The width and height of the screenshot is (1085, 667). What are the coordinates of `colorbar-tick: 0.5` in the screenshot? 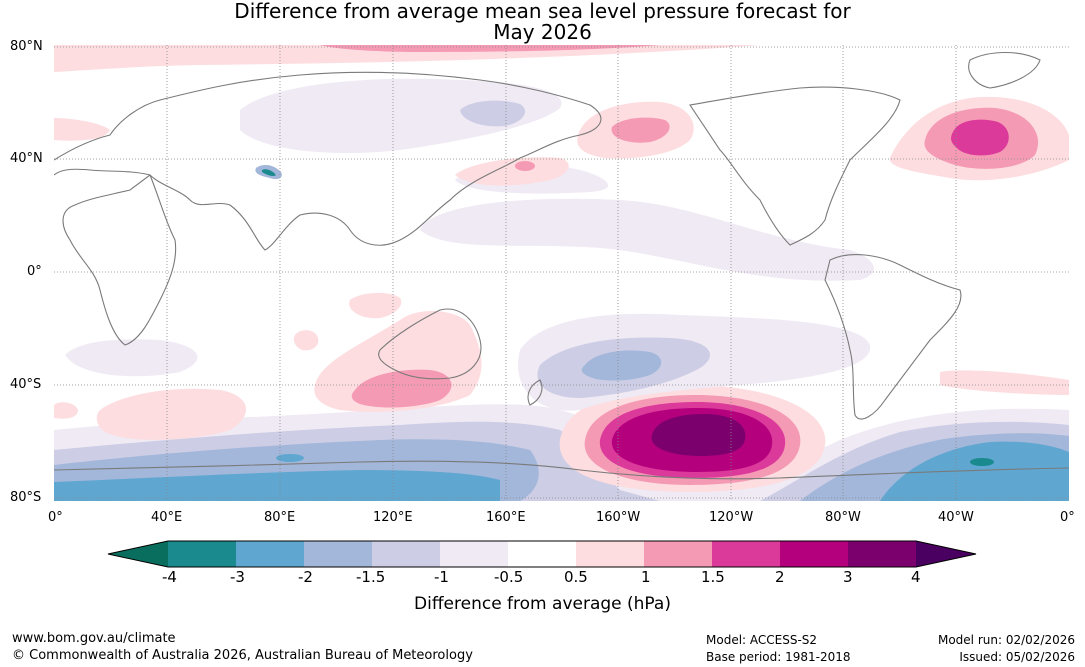 It's located at (576, 577).